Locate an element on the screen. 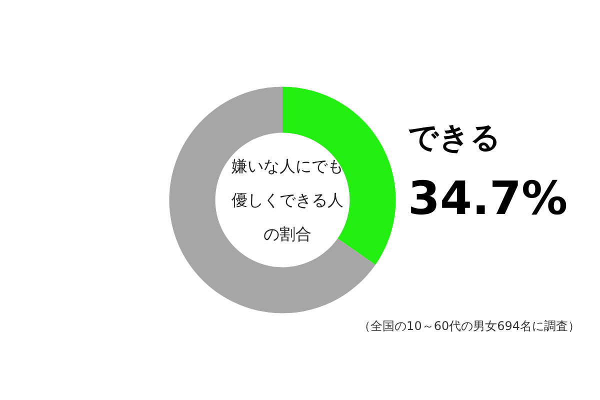 Image resolution: width=600 pixels, height=400 pixels. text: （全国の10～60代の男女694名に調査） is located at coordinates (469, 326).